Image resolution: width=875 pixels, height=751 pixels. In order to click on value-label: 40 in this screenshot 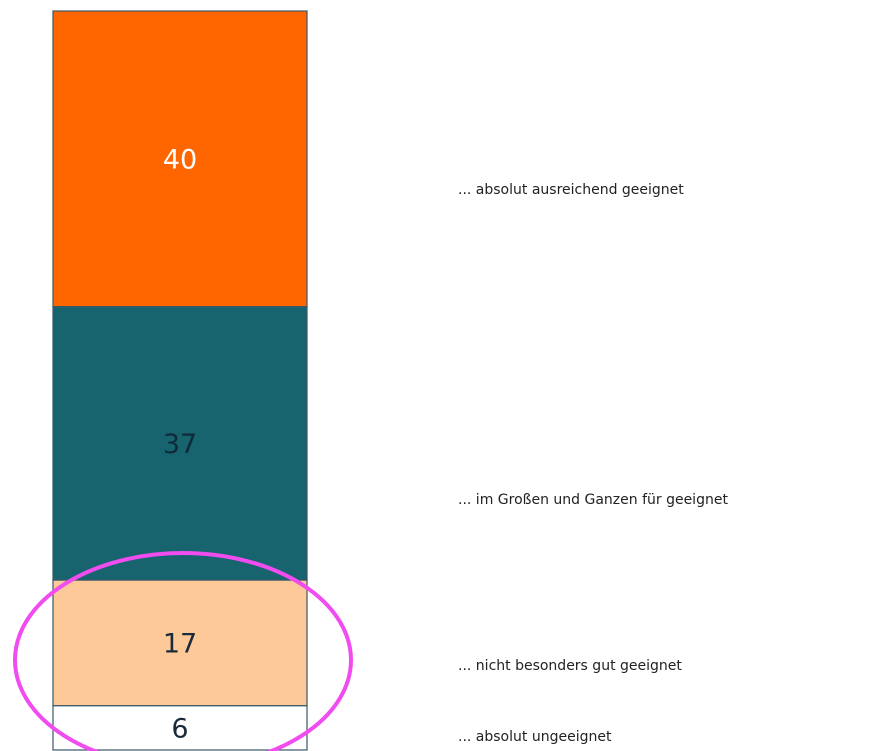, I will do `click(180, 159)`.